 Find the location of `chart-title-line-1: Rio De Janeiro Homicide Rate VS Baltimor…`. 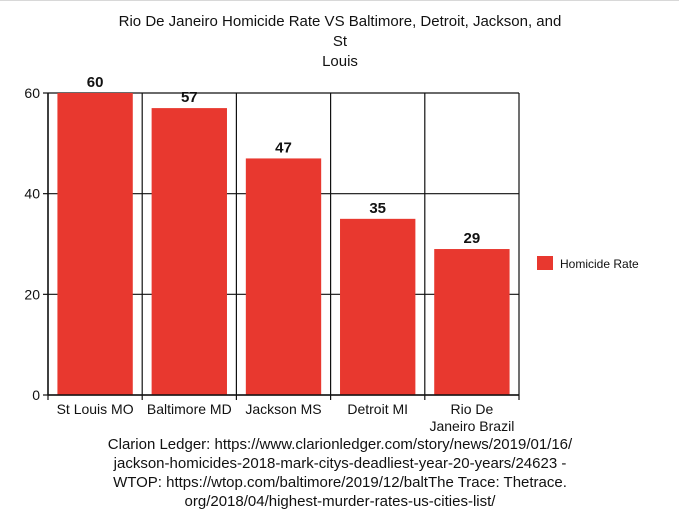

chart-title-line-1: Rio De Janeiro Homicide Rate VS Baltimor… is located at coordinates (340, 31).